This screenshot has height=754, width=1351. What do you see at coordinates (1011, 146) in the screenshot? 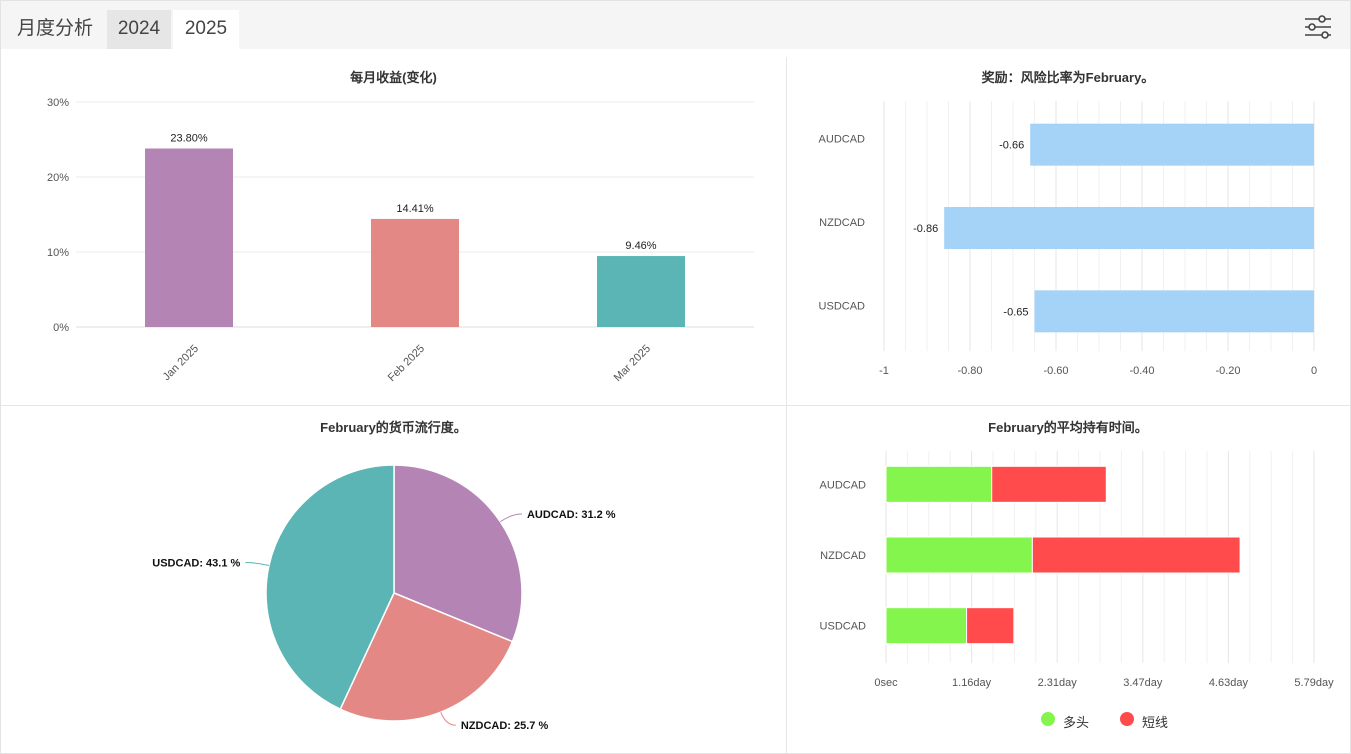
I see `data-label: -0.66` at bounding box center [1011, 146].